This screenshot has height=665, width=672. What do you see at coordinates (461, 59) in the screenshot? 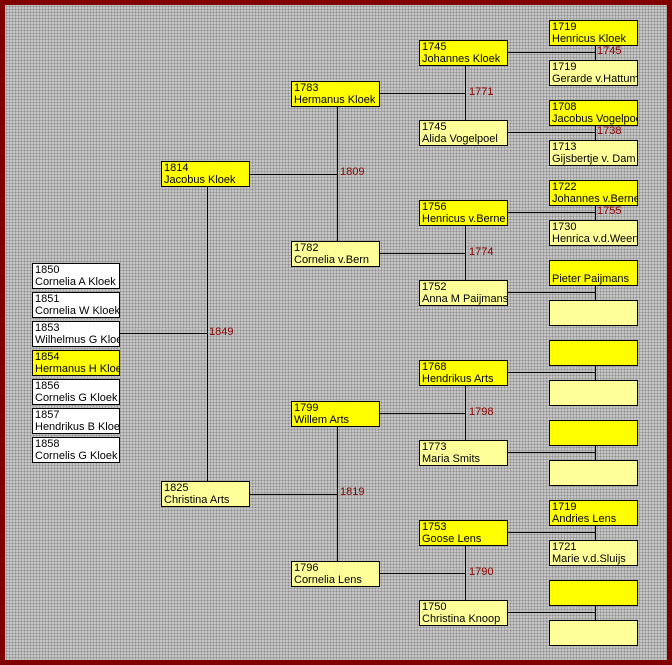
I see `person-name: Johannes Kloek` at bounding box center [461, 59].